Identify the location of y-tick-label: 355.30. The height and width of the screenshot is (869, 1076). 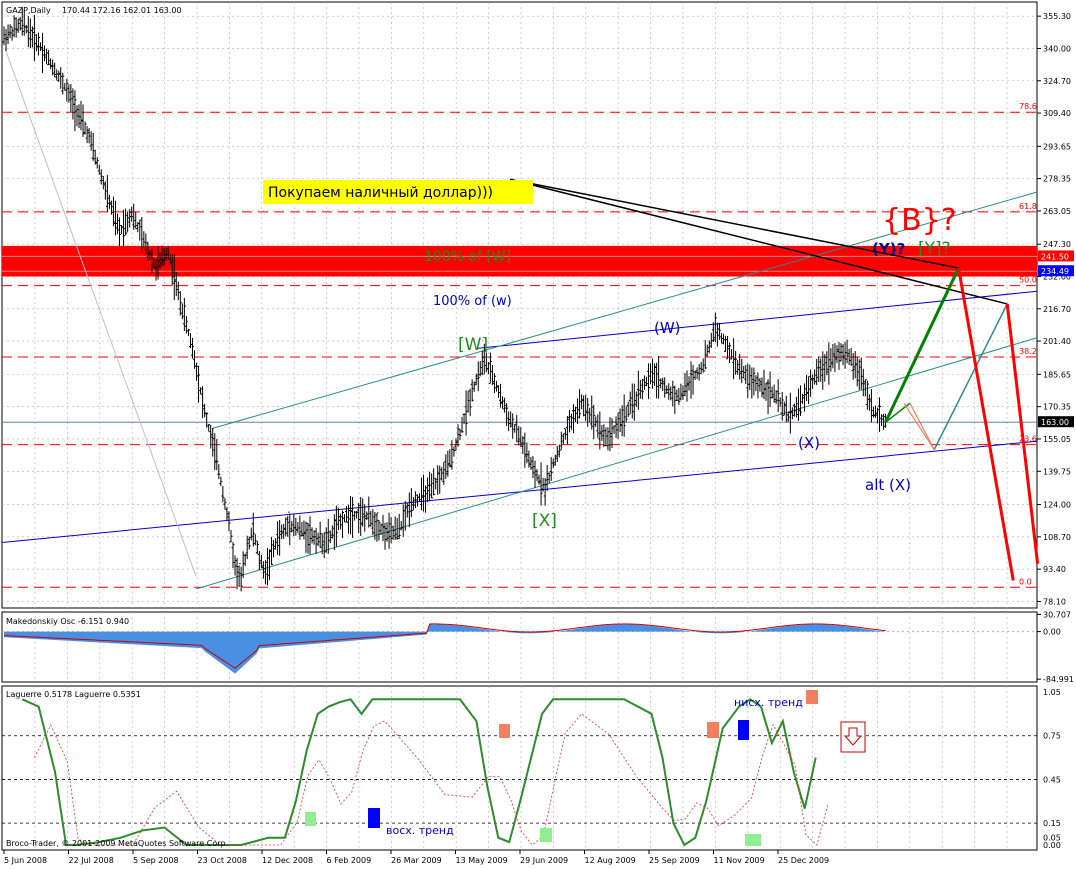
(1057, 16).